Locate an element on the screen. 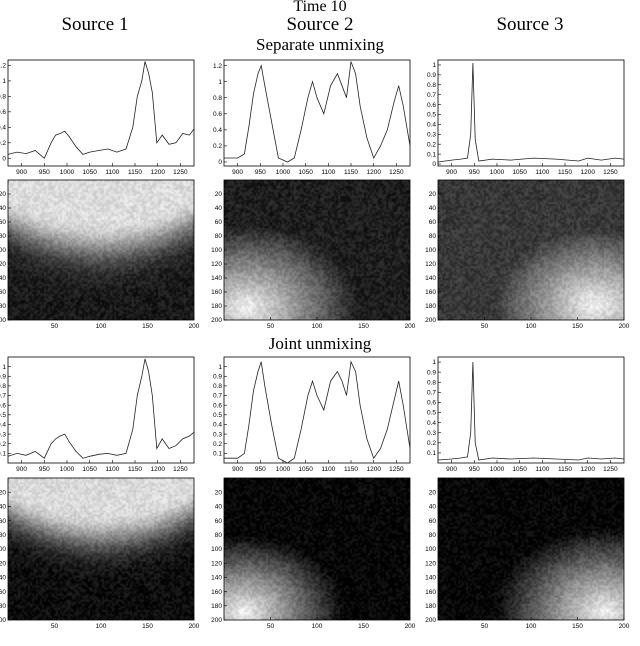 The height and width of the screenshot is (646, 640). x-tick-label: 950 is located at coordinates (44, 172).